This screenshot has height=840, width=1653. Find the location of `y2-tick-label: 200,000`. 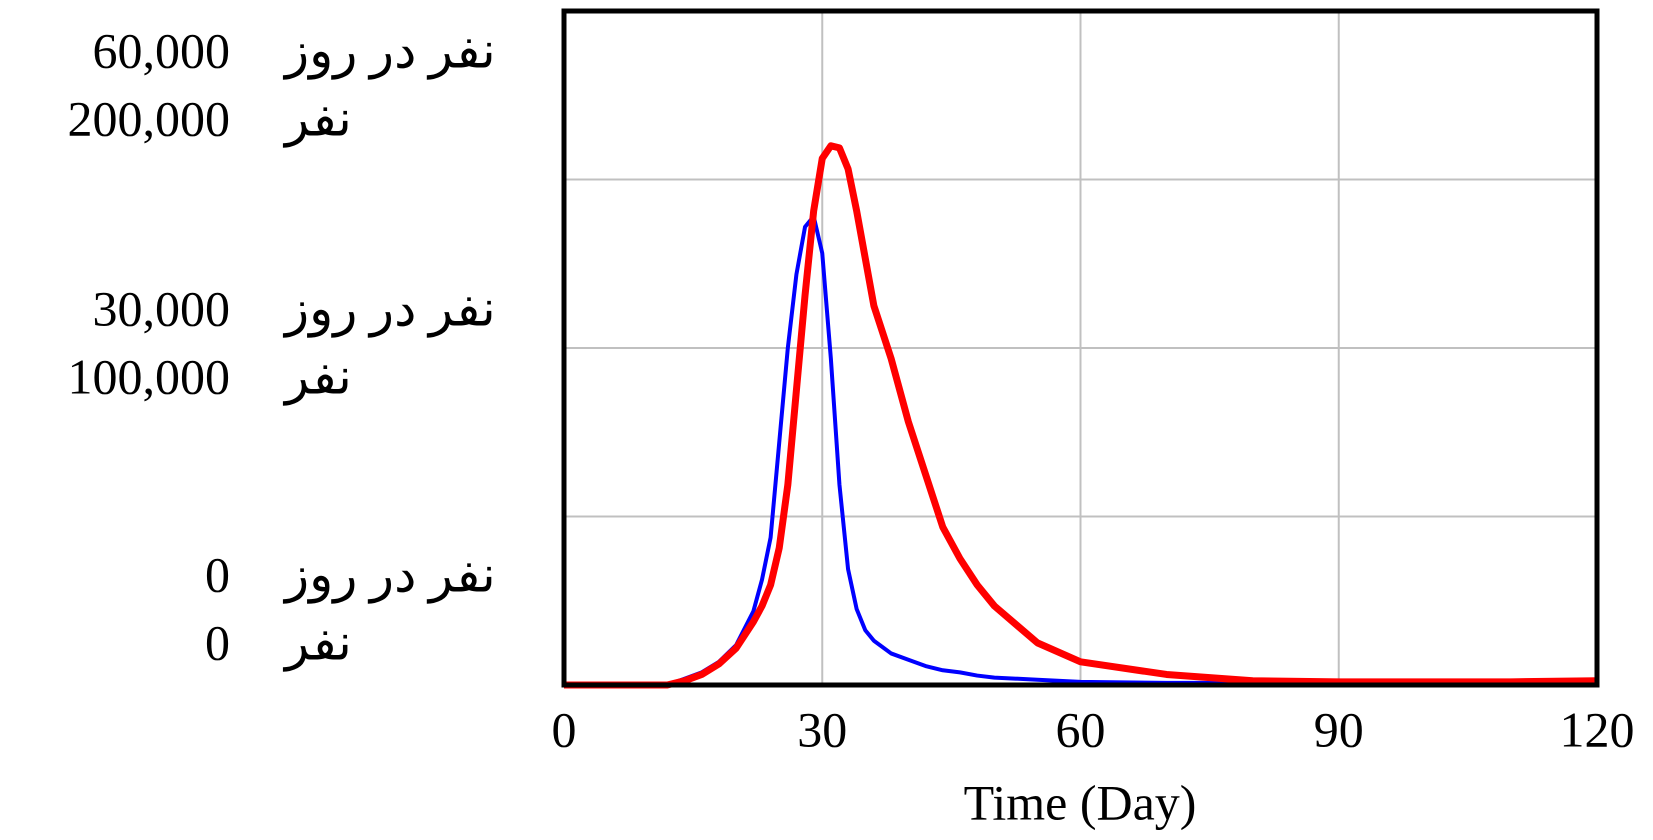

y2-tick-label: 200,000 is located at coordinates (149, 118).